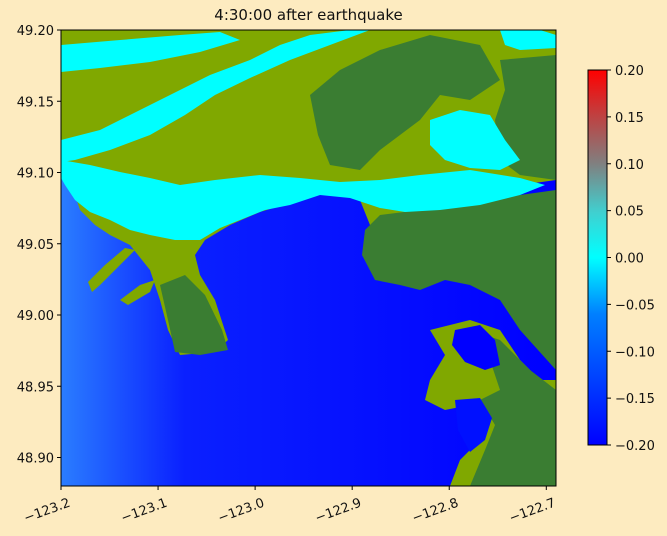 The image size is (667, 536). Describe the element at coordinates (35, 102) in the screenshot. I see `y-tick-label: 49.15` at that location.